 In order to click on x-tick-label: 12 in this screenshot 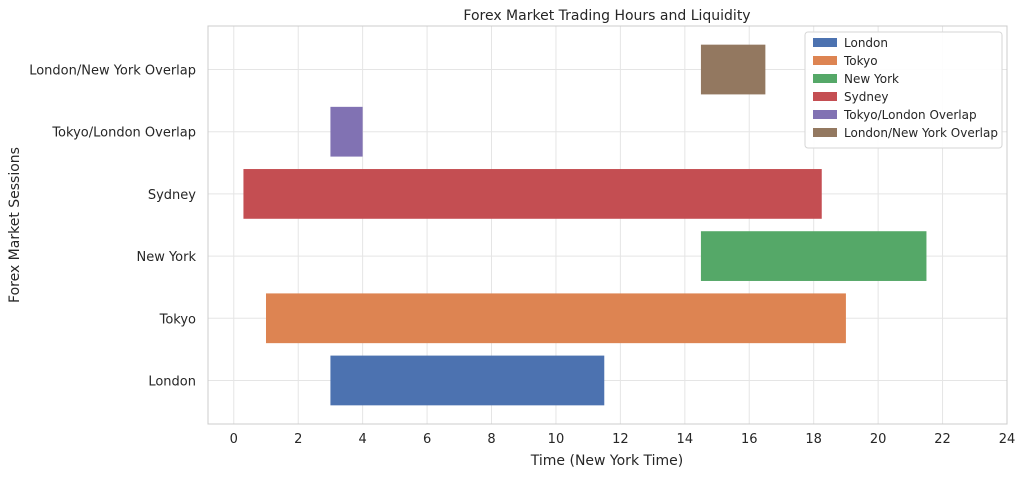, I will do `click(620, 439)`.